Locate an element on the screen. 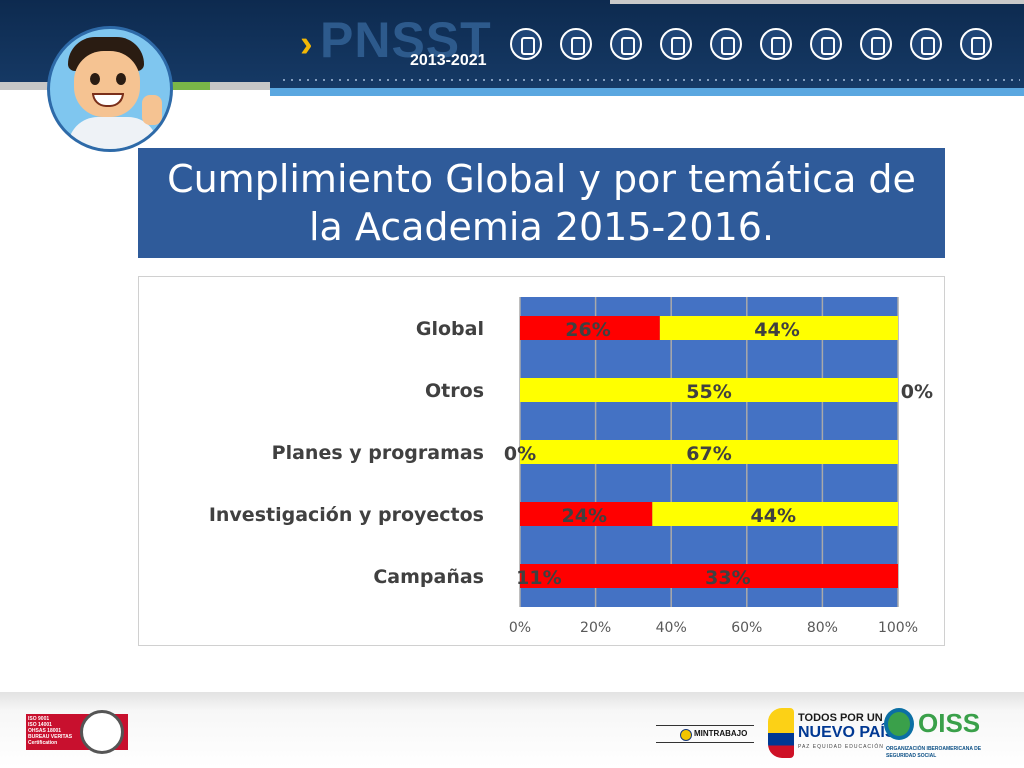  firefighter-icon is located at coordinates (976, 44).